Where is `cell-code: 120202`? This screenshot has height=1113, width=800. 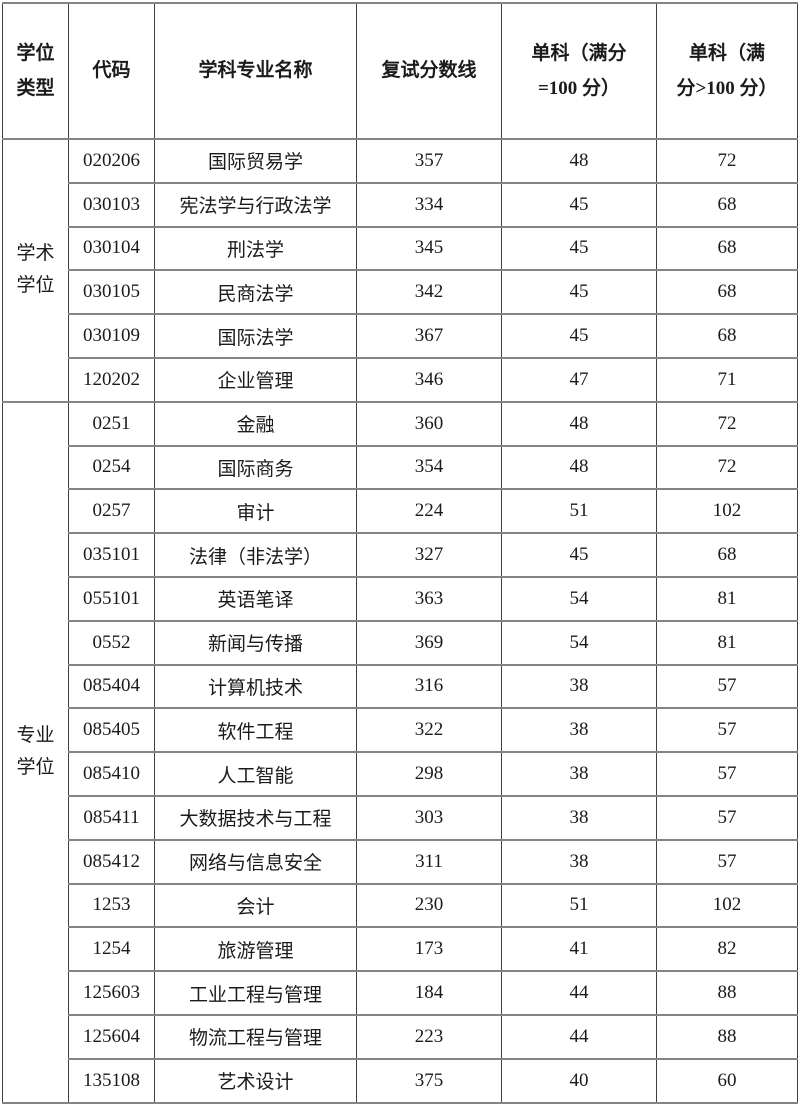
cell-code: 120202 is located at coordinates (111, 379).